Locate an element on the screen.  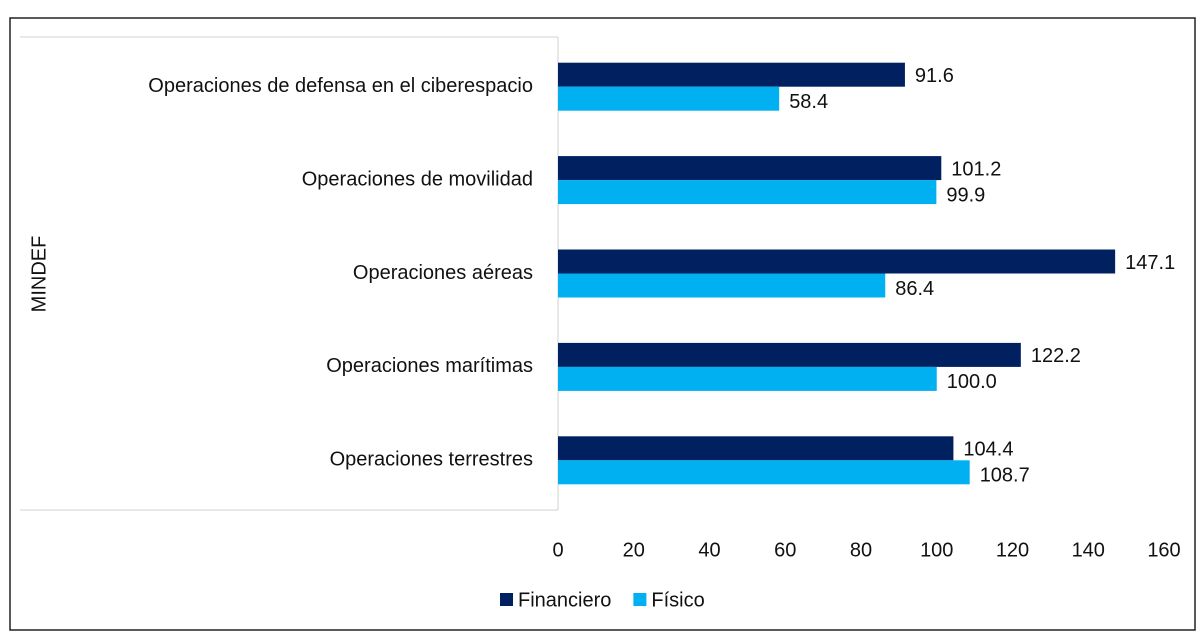
x-tick-label: 100 is located at coordinates (936, 550).